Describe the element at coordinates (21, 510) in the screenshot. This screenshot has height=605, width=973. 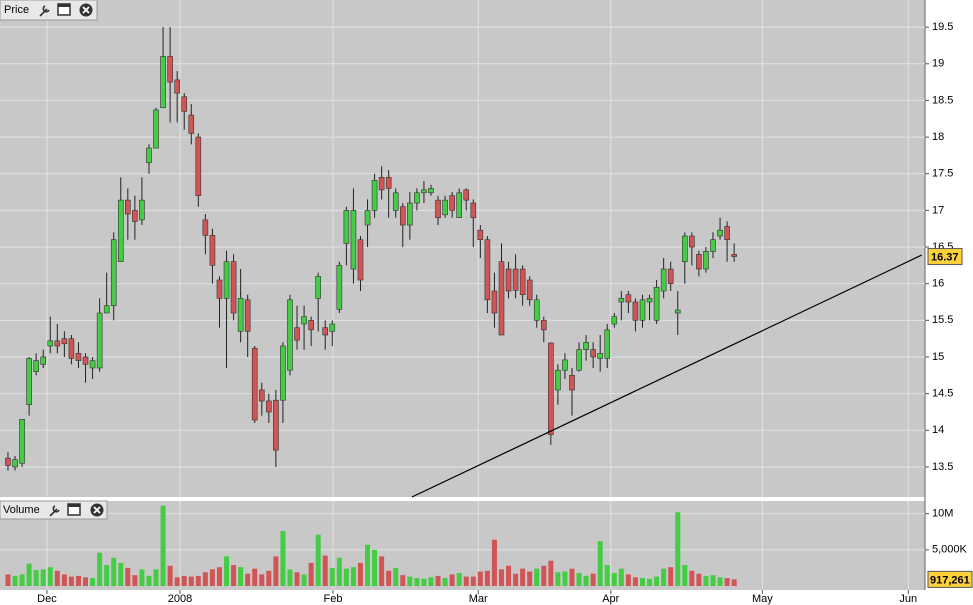
I see `panel-title: Volume` at that location.